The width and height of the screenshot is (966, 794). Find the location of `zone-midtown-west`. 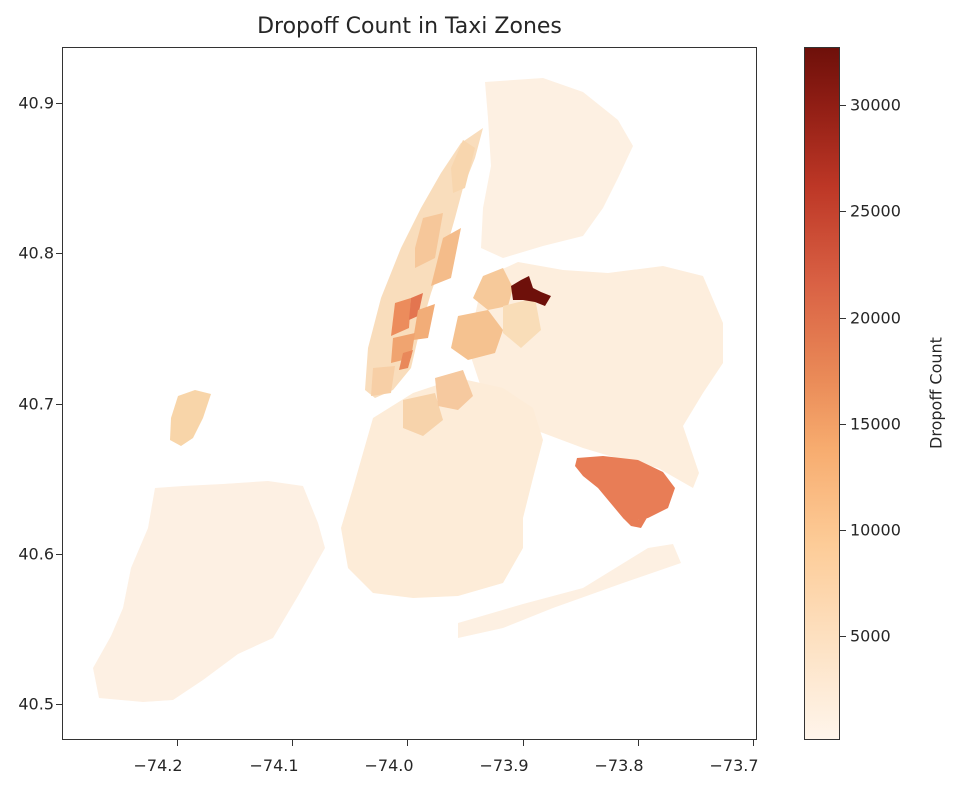

zone-midtown-west is located at coordinates (401, 317).